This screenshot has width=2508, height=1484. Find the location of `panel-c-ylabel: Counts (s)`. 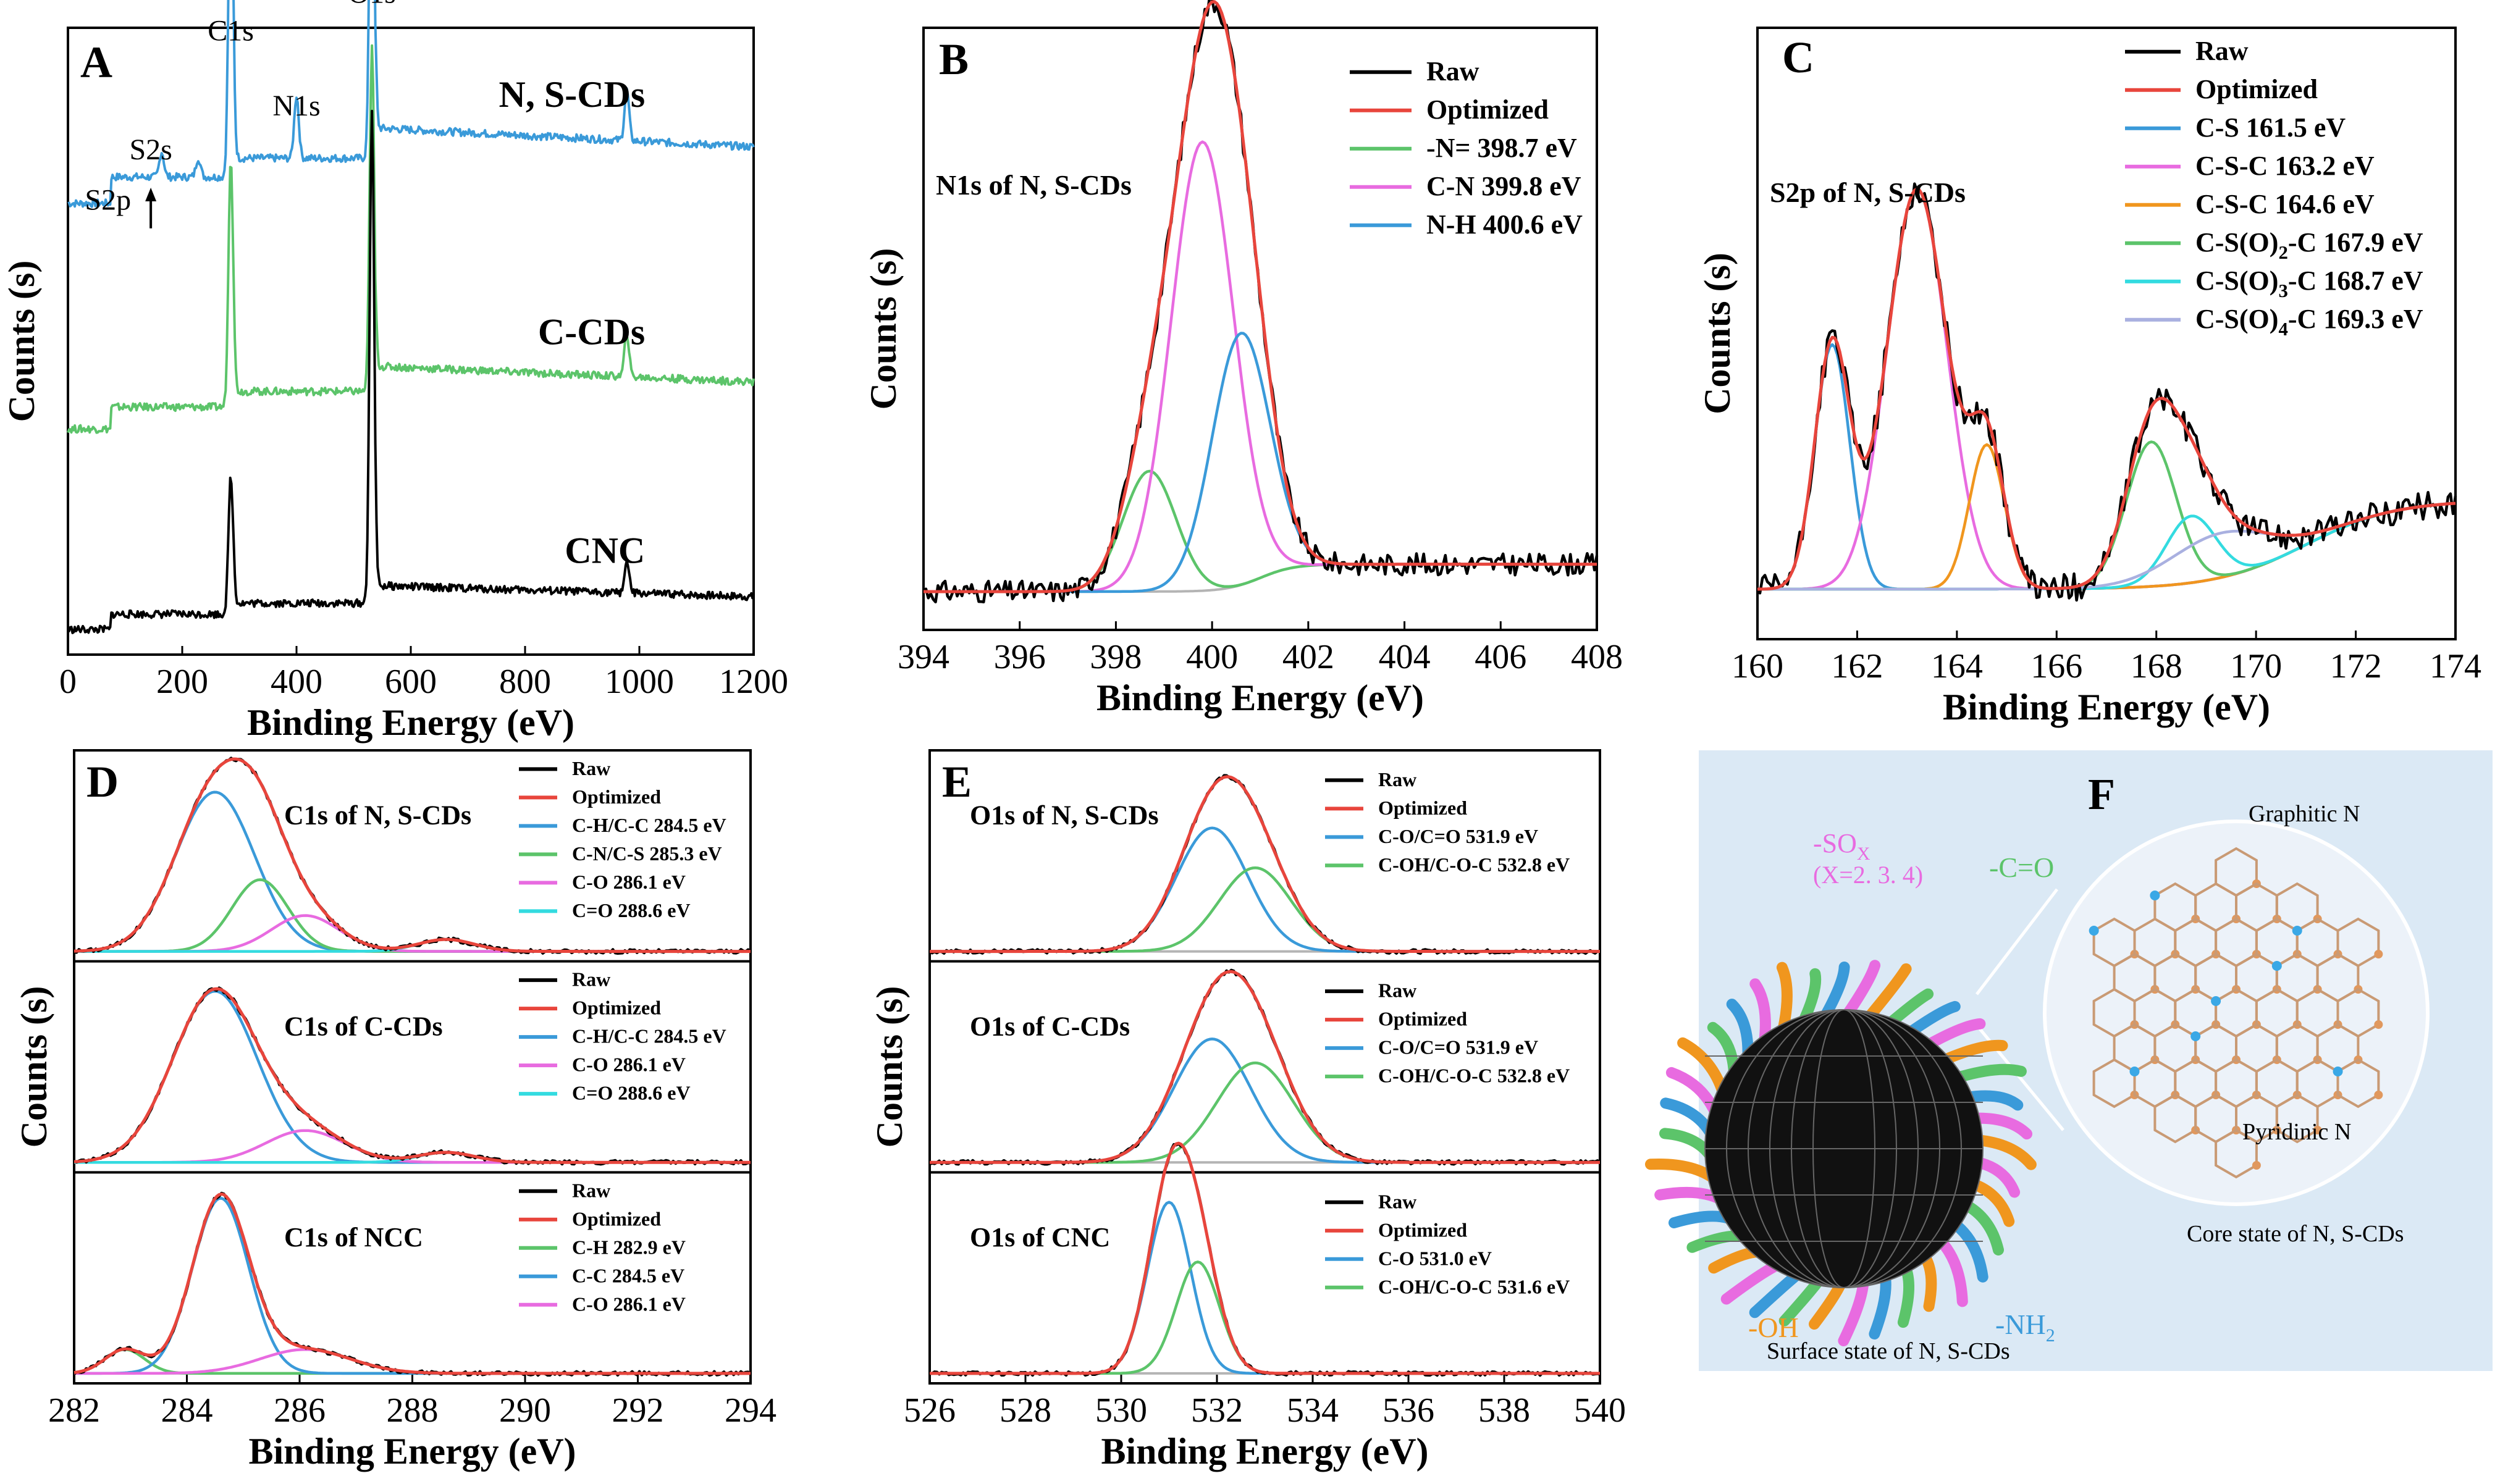

panel-c-ylabel: Counts (s) is located at coordinates (1718, 334).